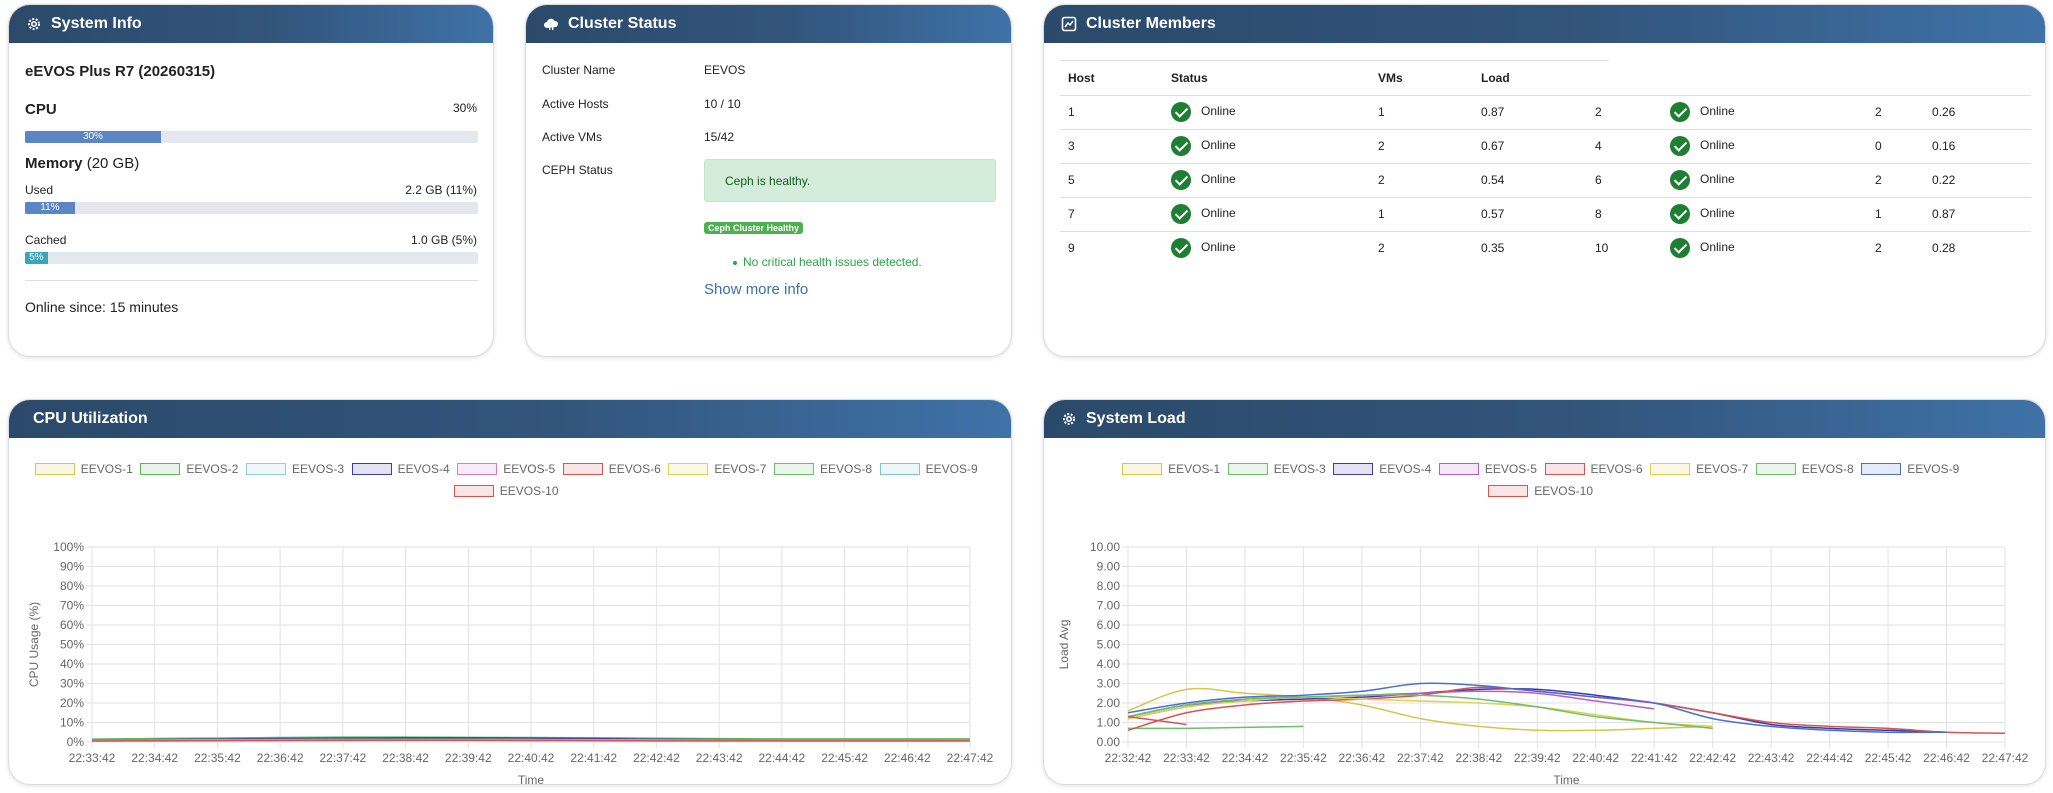  What do you see at coordinates (72, 703) in the screenshot?
I see `y-tick-label: 20%` at bounding box center [72, 703].